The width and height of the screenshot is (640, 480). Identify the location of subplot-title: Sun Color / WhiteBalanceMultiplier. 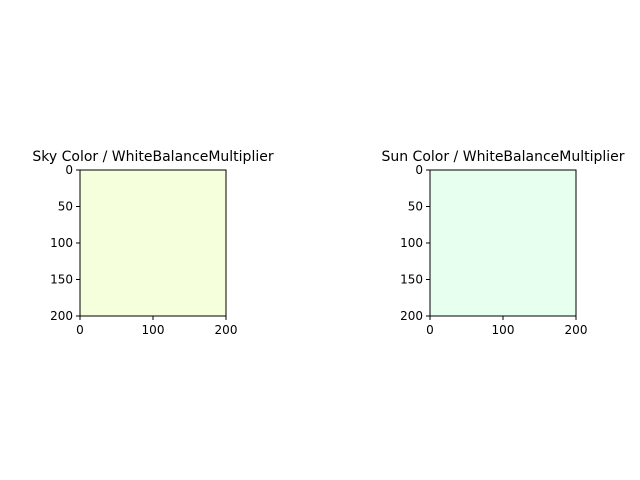
(502, 157).